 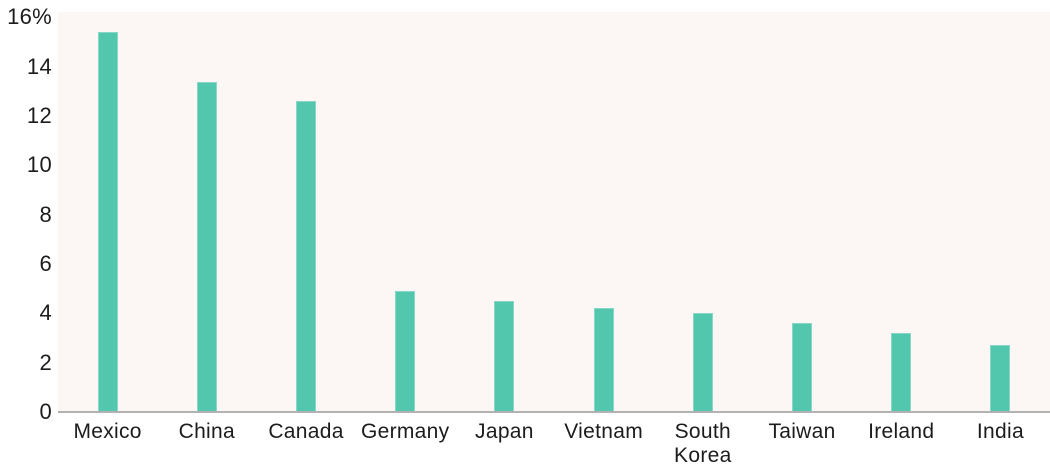 What do you see at coordinates (504, 431) in the screenshot?
I see `x-axis-label-japan: Japan` at bounding box center [504, 431].